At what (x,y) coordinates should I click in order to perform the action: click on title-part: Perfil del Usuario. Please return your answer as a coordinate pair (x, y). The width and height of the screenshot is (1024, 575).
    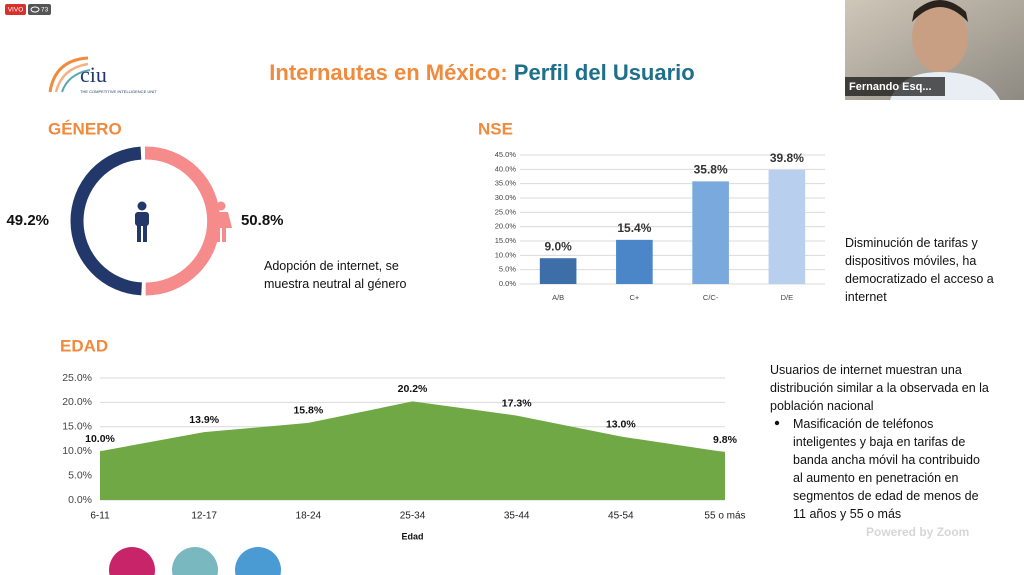
    Looking at the image, I should click on (604, 72).